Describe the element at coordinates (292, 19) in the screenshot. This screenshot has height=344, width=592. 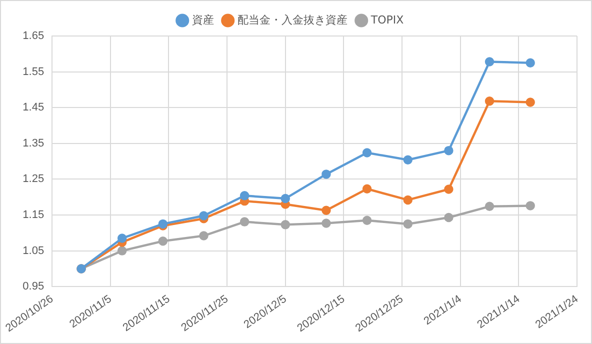
I see `legend-label: 配当金・入金抜き資産` at that location.